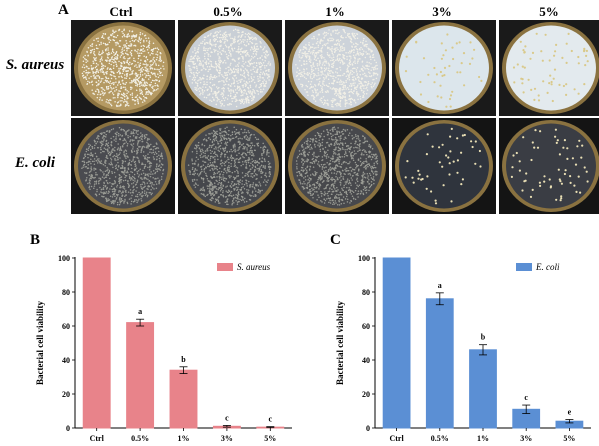 This screenshot has width=599, height=446. Describe the element at coordinates (63, 10) in the screenshot. I see `panel-a-letter: A` at that location.